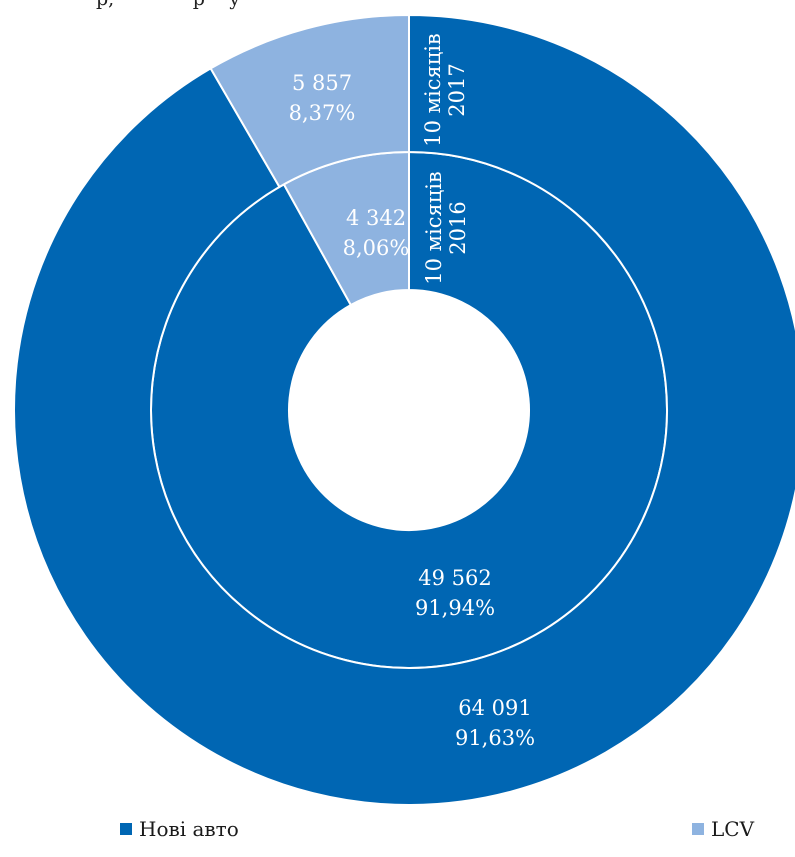 This screenshot has width=795, height=857. I want to click on legend-label-new-cars: Нові авто, so click(189, 829).